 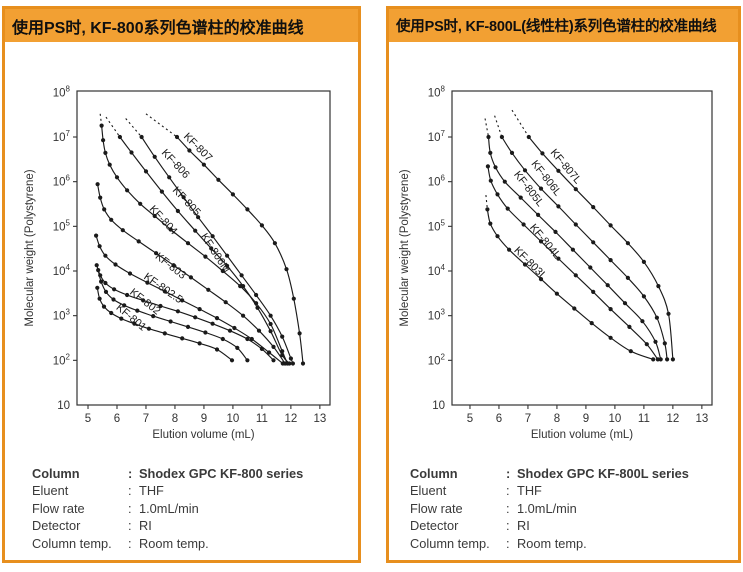 I want to click on curve-label-KF-803L: KF-803L, so click(x=530, y=264).